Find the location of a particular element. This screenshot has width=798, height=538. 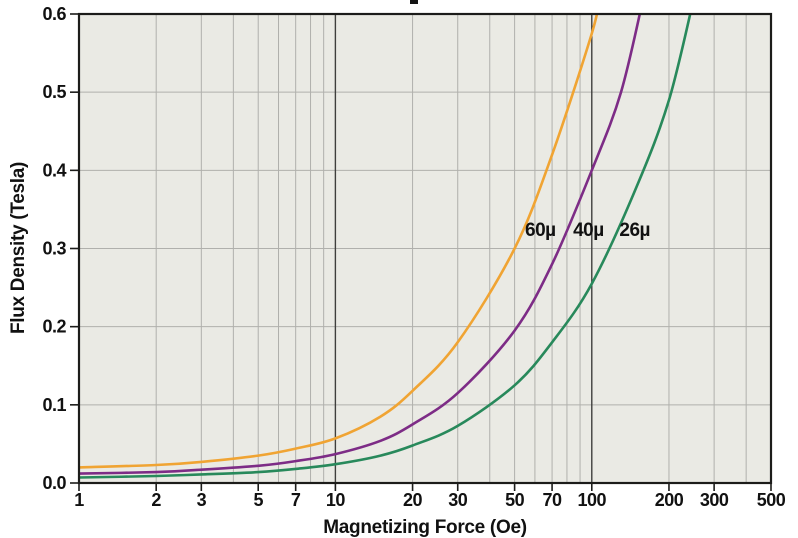

x-tick-label-3: 3 is located at coordinates (202, 500).